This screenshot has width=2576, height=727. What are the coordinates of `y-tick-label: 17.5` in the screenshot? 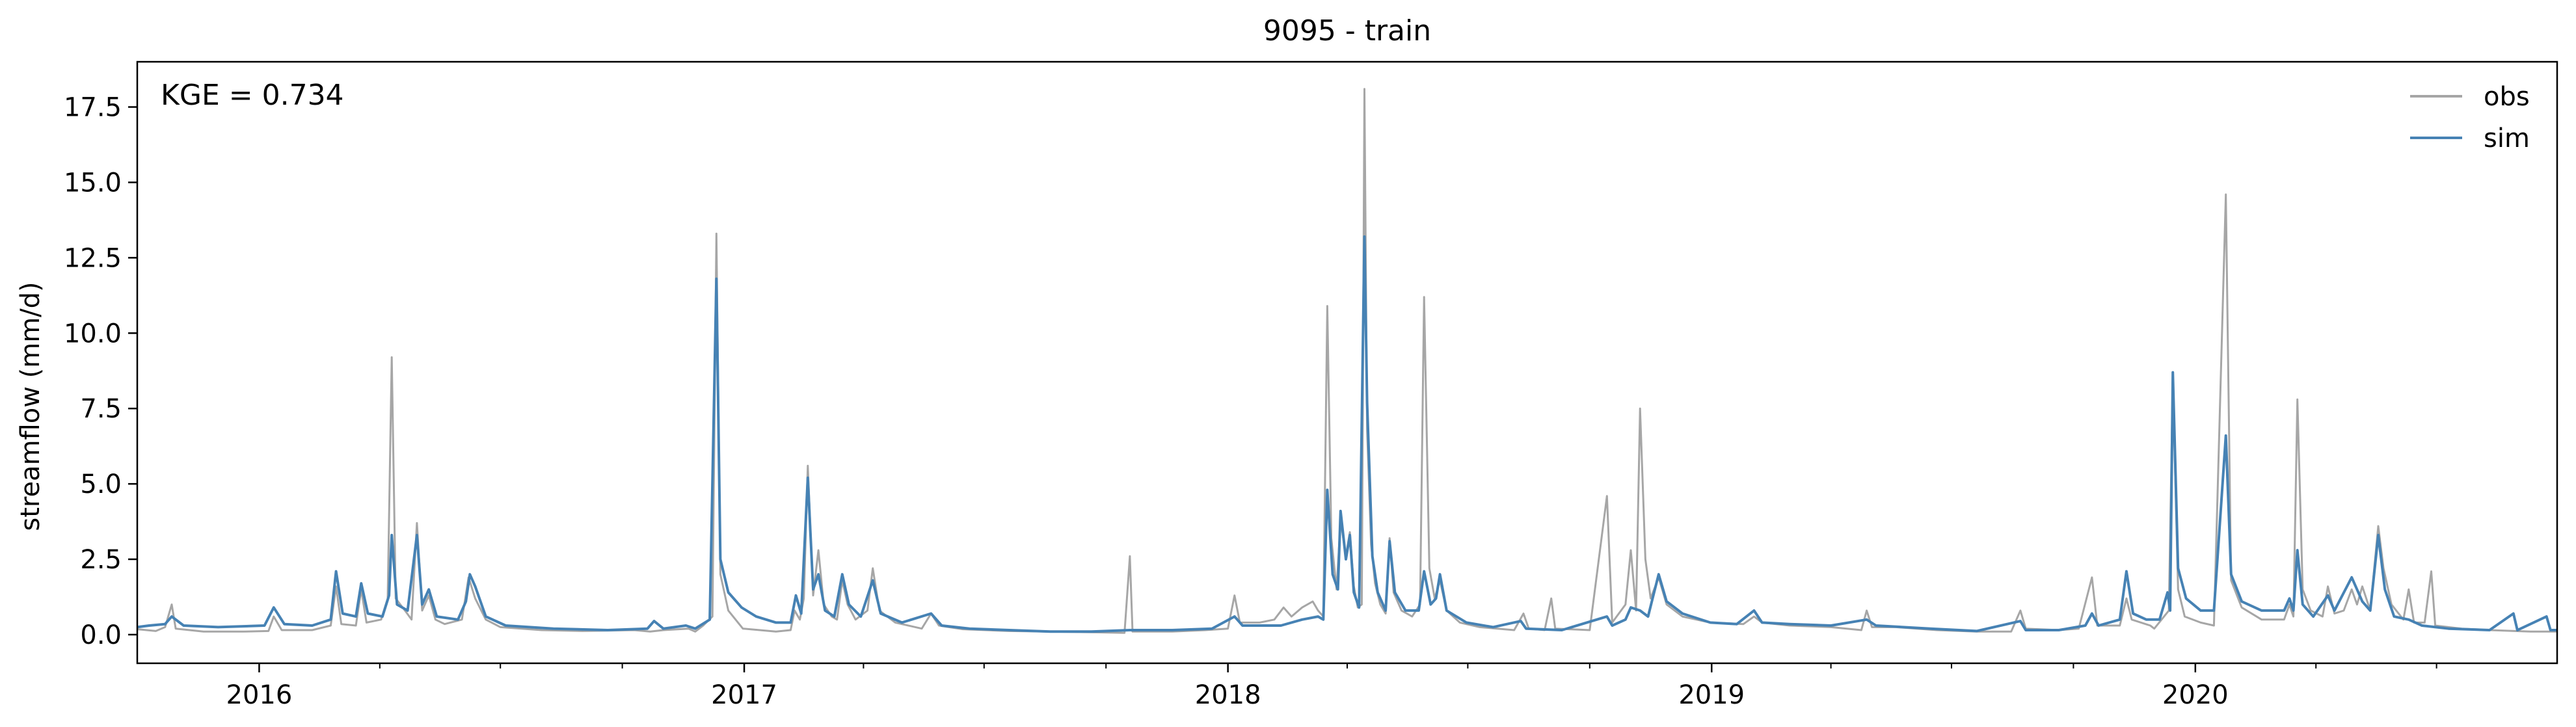 It's located at (93, 108).